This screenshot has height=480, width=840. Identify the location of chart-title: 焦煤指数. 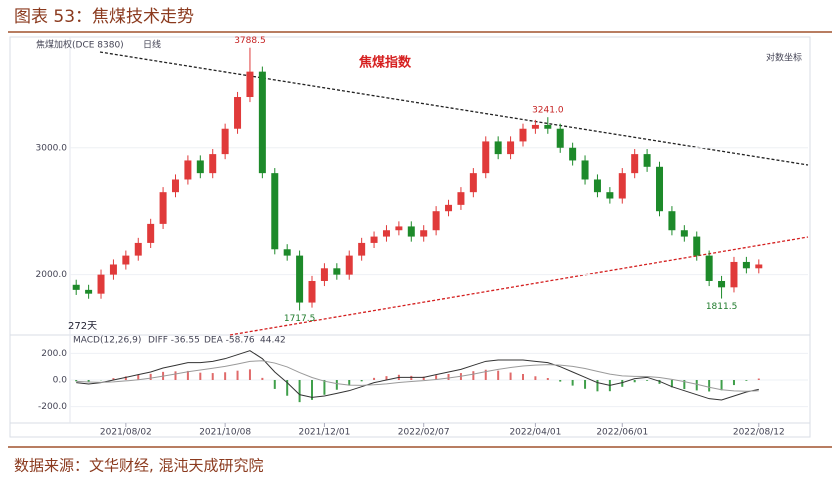
(385, 63).